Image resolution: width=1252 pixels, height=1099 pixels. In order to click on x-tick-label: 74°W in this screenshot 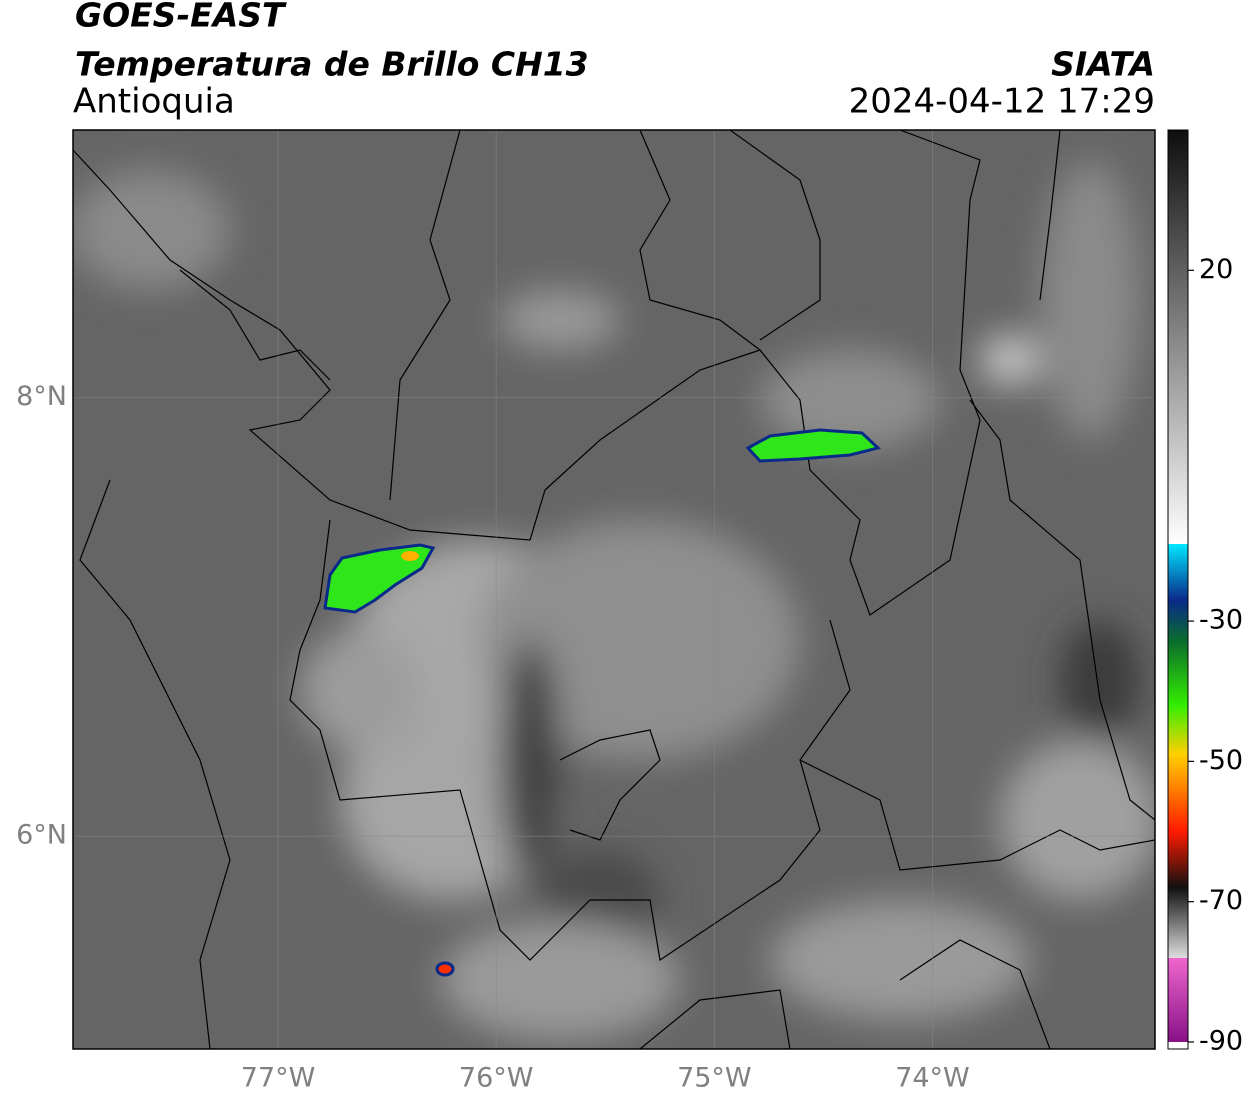, I will do `click(932, 1078)`.